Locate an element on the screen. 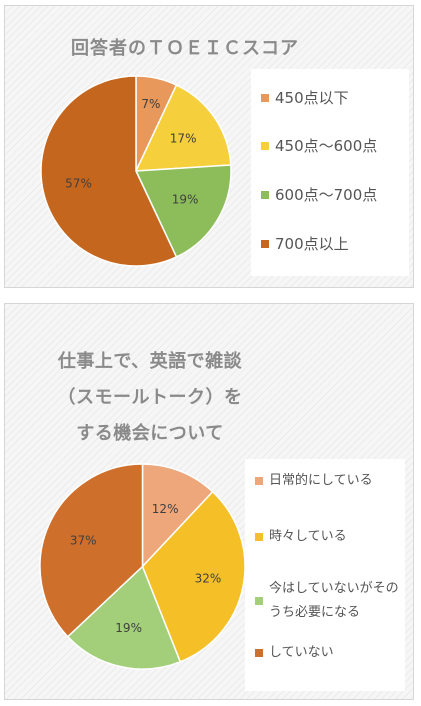 The height and width of the screenshot is (706, 421). legend-label: 450点～600点 is located at coordinates (326, 146).